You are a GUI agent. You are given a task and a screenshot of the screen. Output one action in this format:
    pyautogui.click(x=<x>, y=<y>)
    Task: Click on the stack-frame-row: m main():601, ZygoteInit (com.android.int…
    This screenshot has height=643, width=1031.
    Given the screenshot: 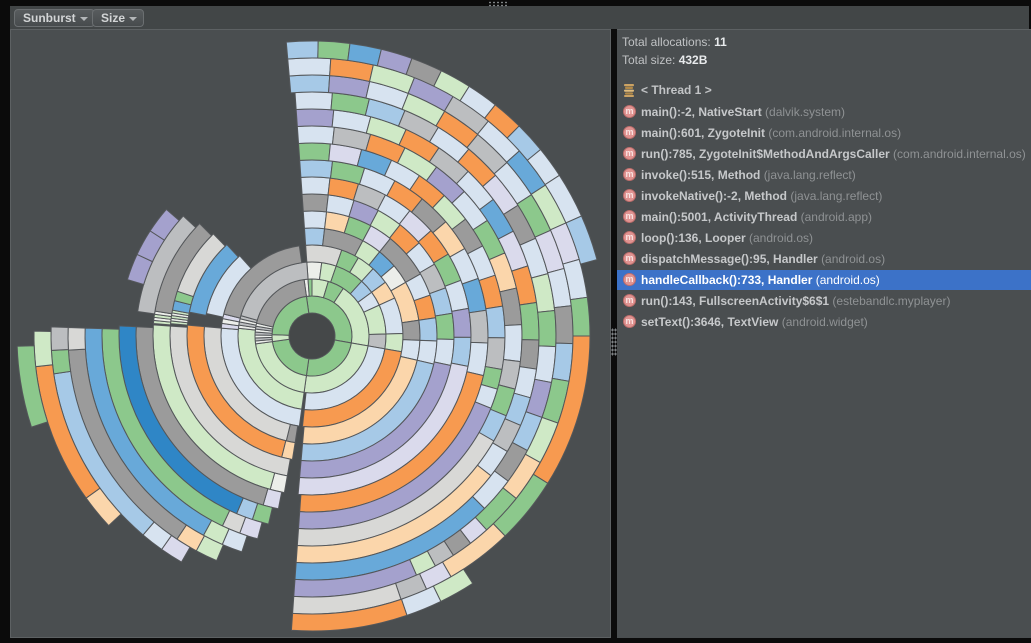 What is the action you would take?
    pyautogui.click(x=824, y=133)
    